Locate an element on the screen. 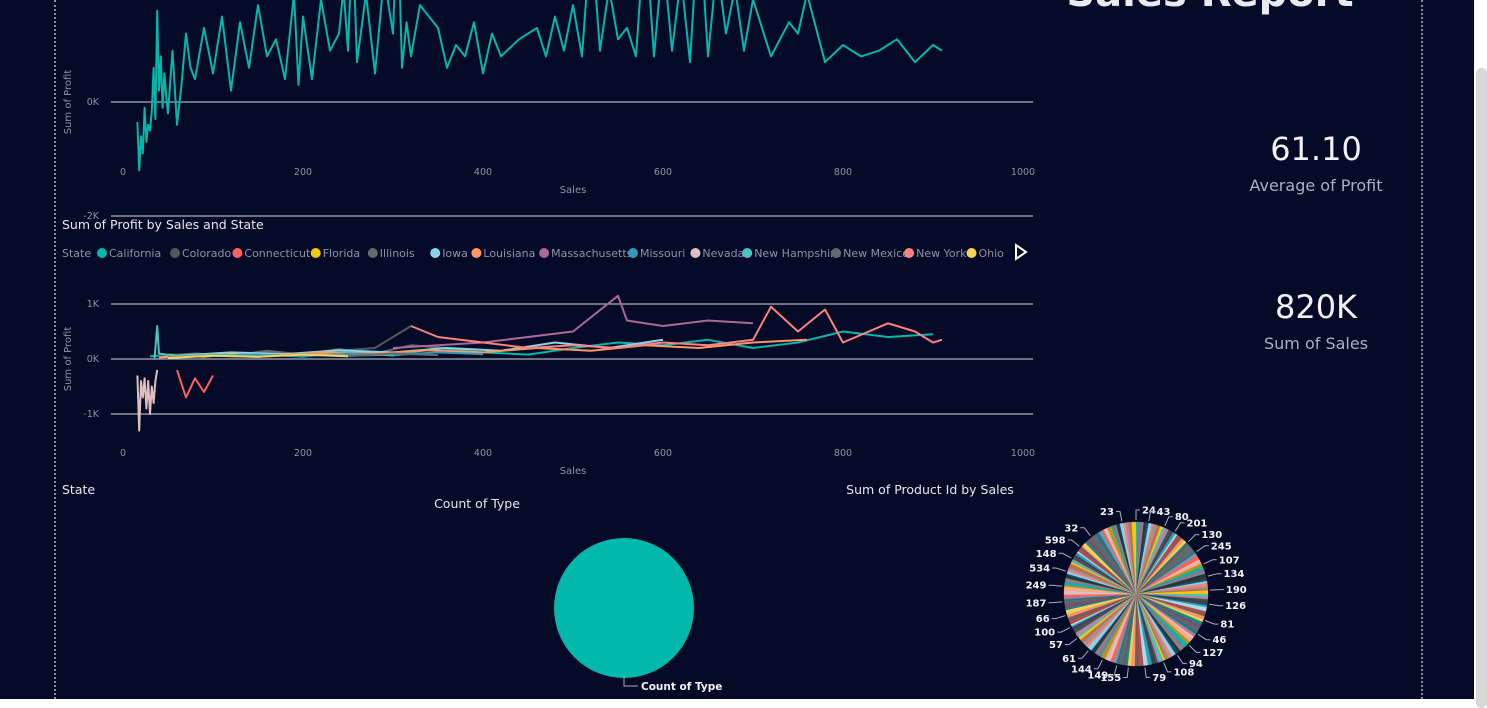  legend-item: New York is located at coordinates (941, 253).